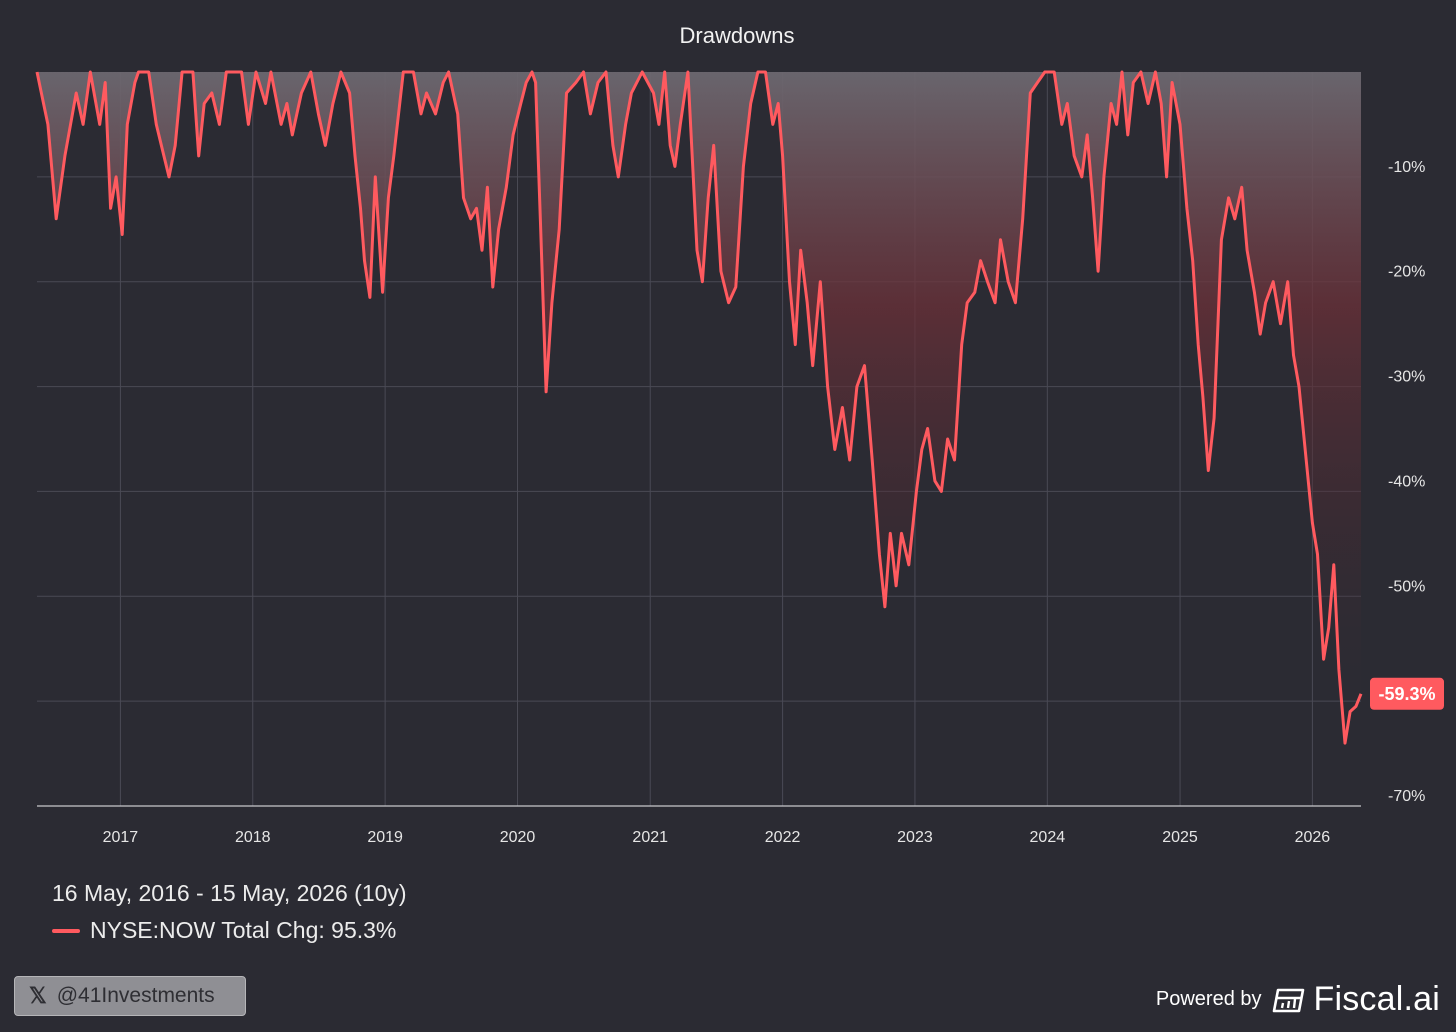 Image resolution: width=1456 pixels, height=1032 pixels. I want to click on powered-by-attribution: Powered by Fiscal.ai, so click(1298, 999).